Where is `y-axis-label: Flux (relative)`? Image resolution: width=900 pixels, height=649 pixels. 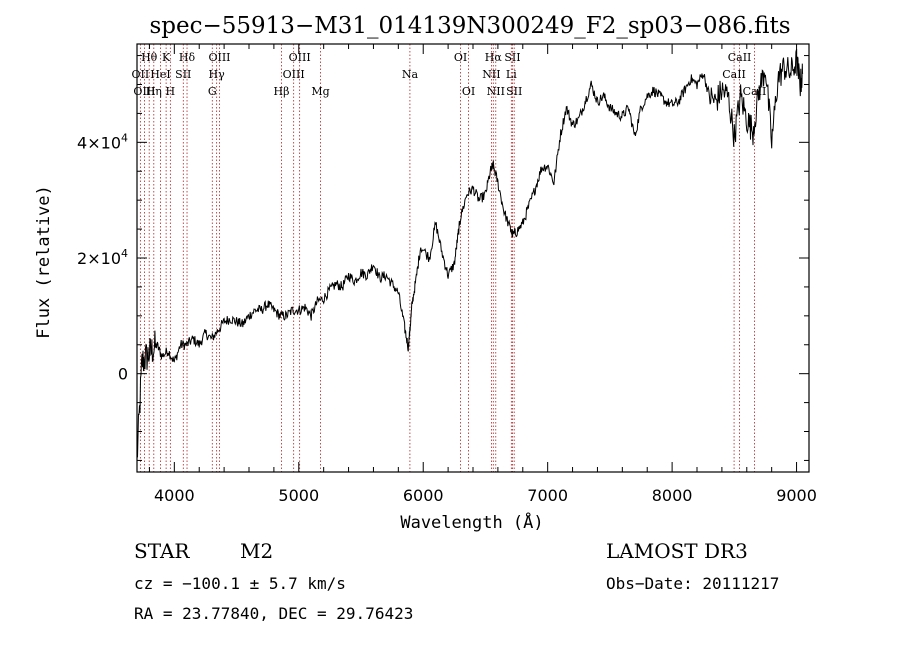
y-axis-label: Flux (relative) is located at coordinates (44, 262).